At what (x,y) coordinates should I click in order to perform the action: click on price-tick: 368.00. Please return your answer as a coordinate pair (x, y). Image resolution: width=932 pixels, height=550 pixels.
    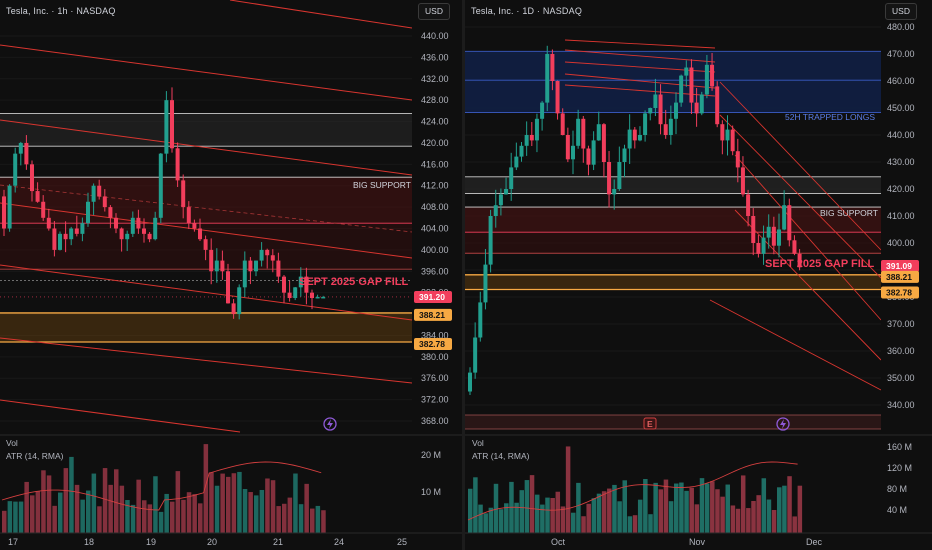
    Looking at the image, I should click on (435, 421).